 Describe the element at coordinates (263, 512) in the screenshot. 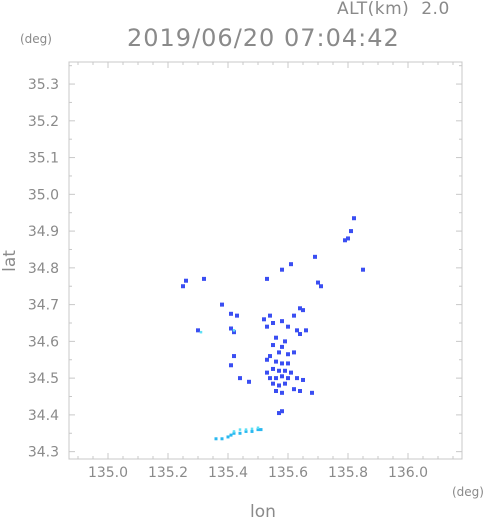

I see `x-axis-label: lon` at that location.